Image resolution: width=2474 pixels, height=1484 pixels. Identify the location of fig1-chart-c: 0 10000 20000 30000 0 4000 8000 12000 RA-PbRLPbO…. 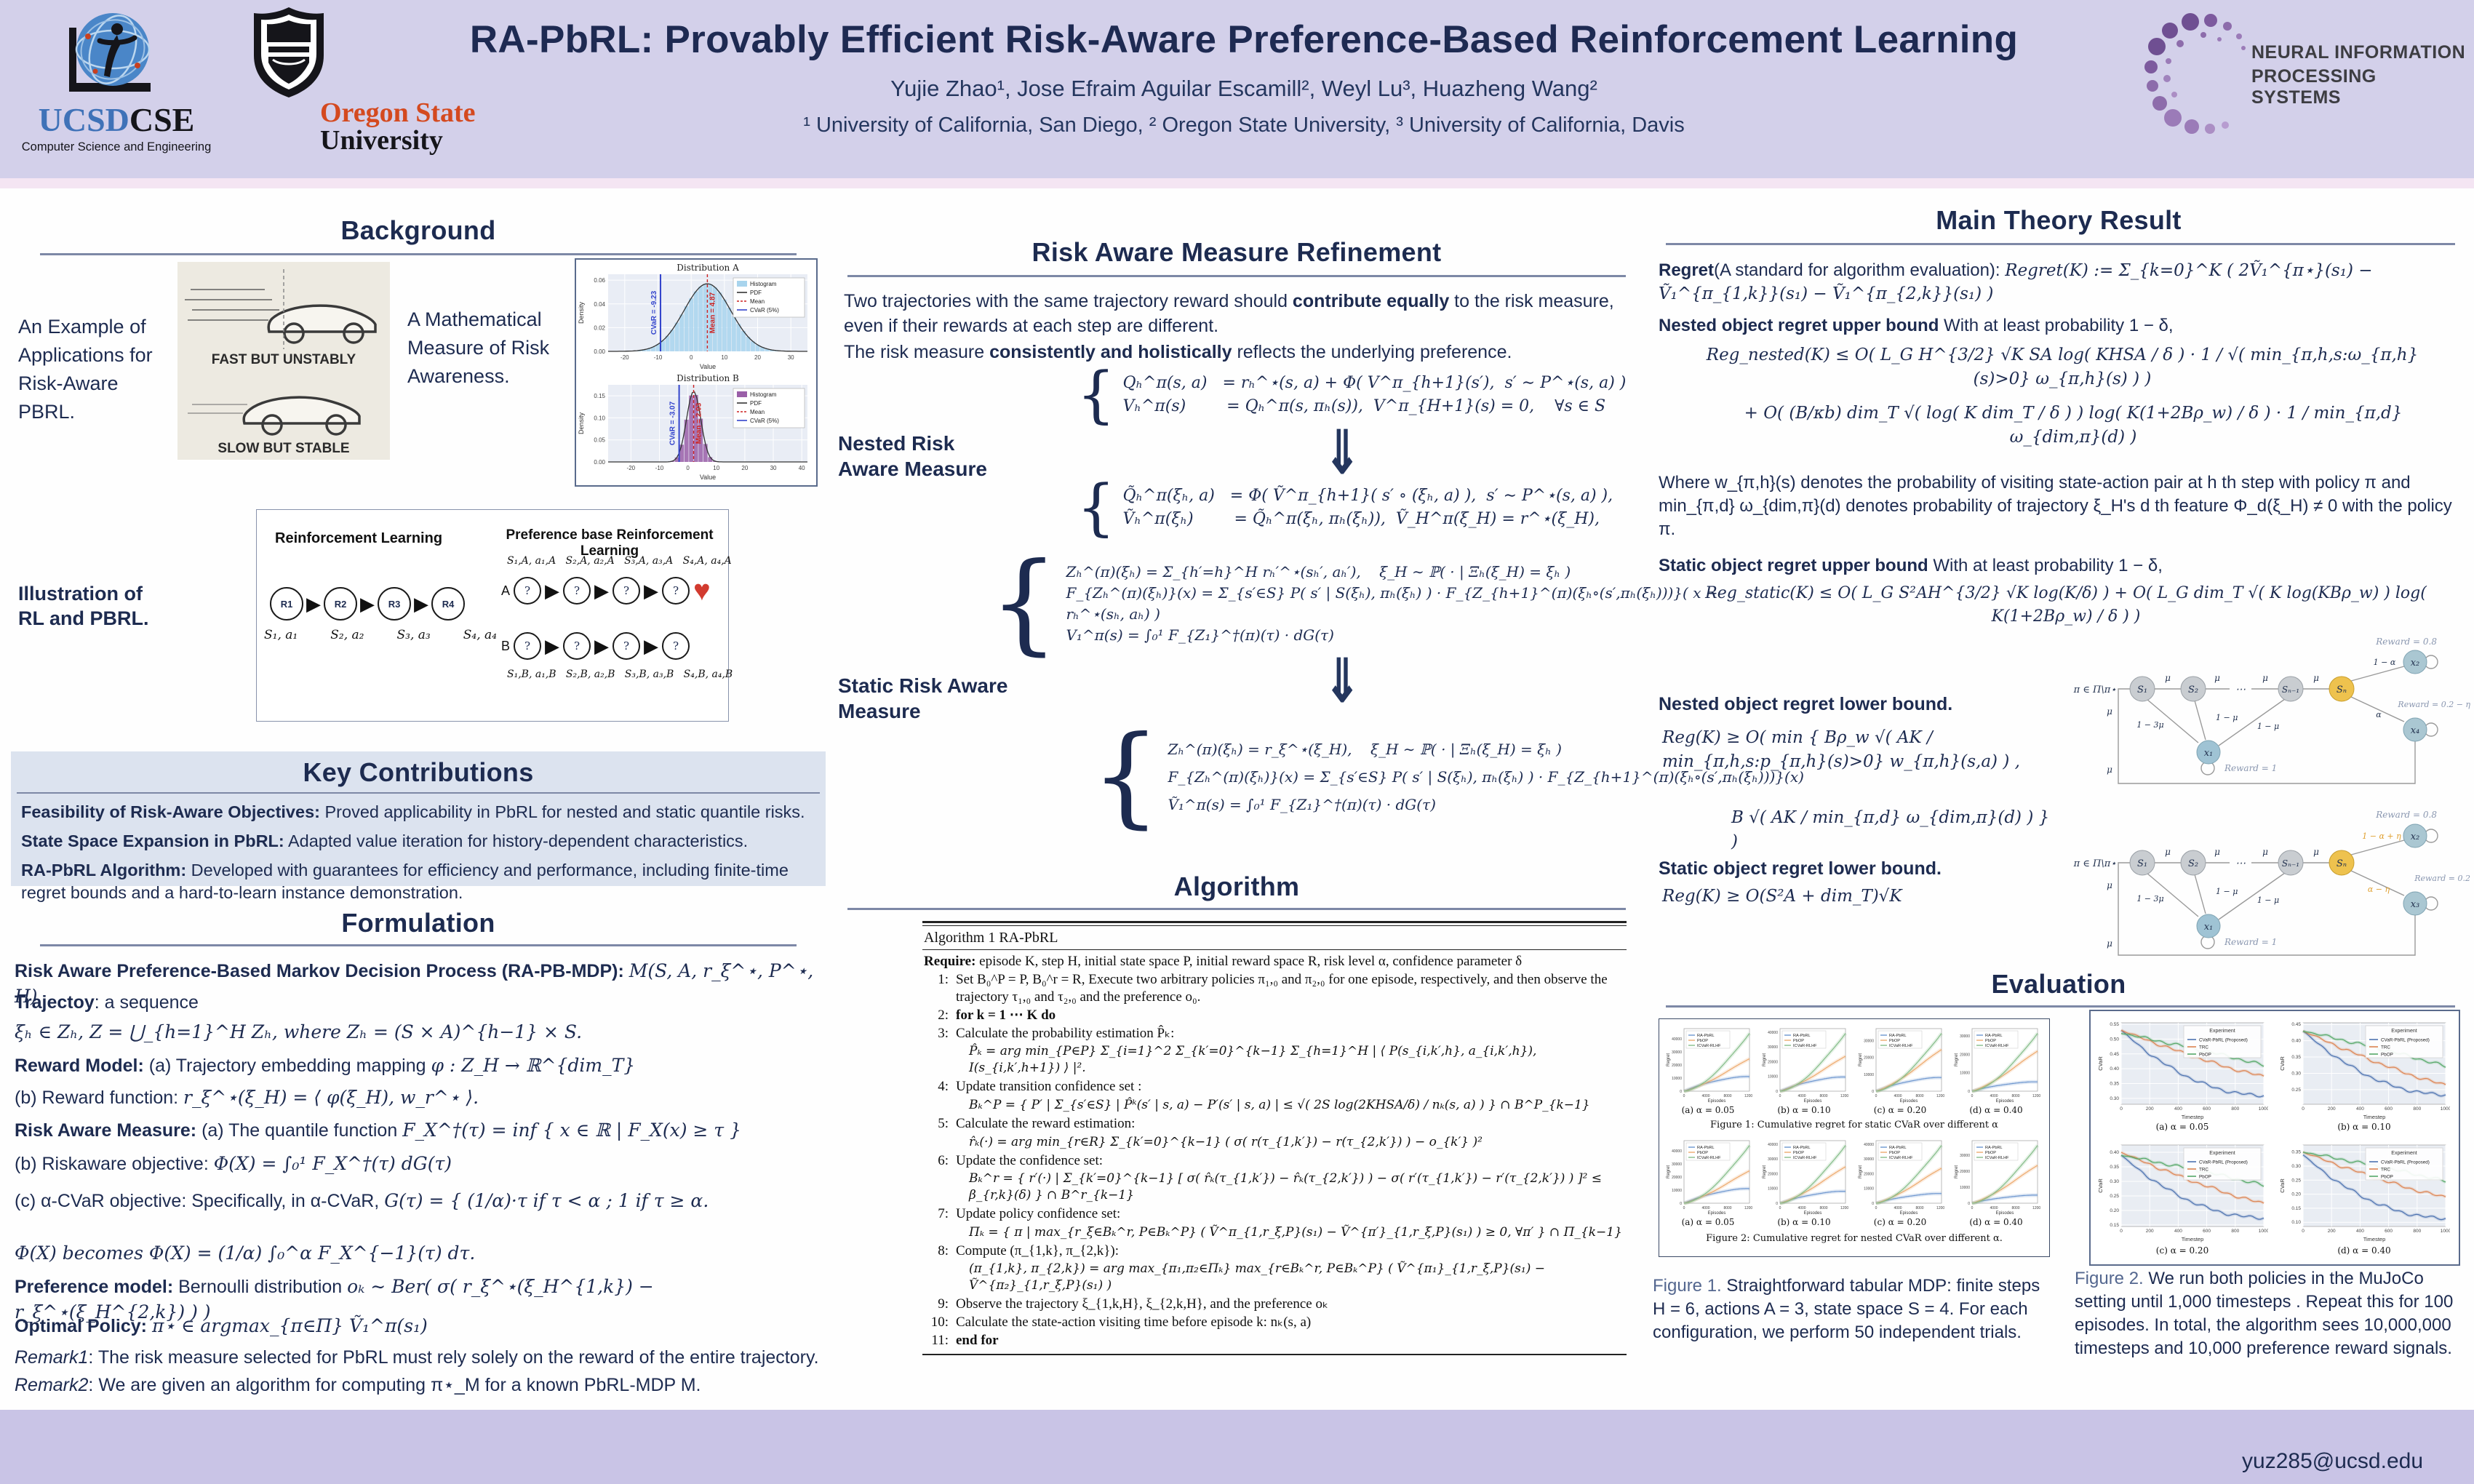
(1901, 1066).